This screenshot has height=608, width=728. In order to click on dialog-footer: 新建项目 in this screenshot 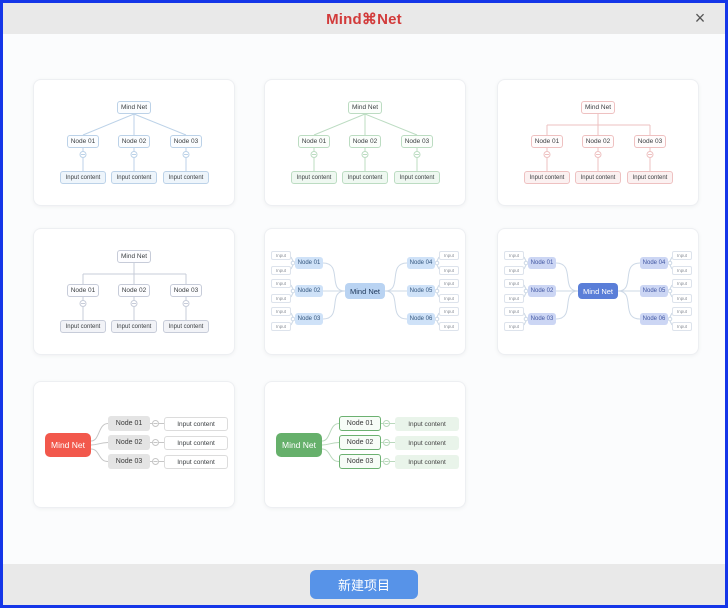, I will do `click(364, 584)`.